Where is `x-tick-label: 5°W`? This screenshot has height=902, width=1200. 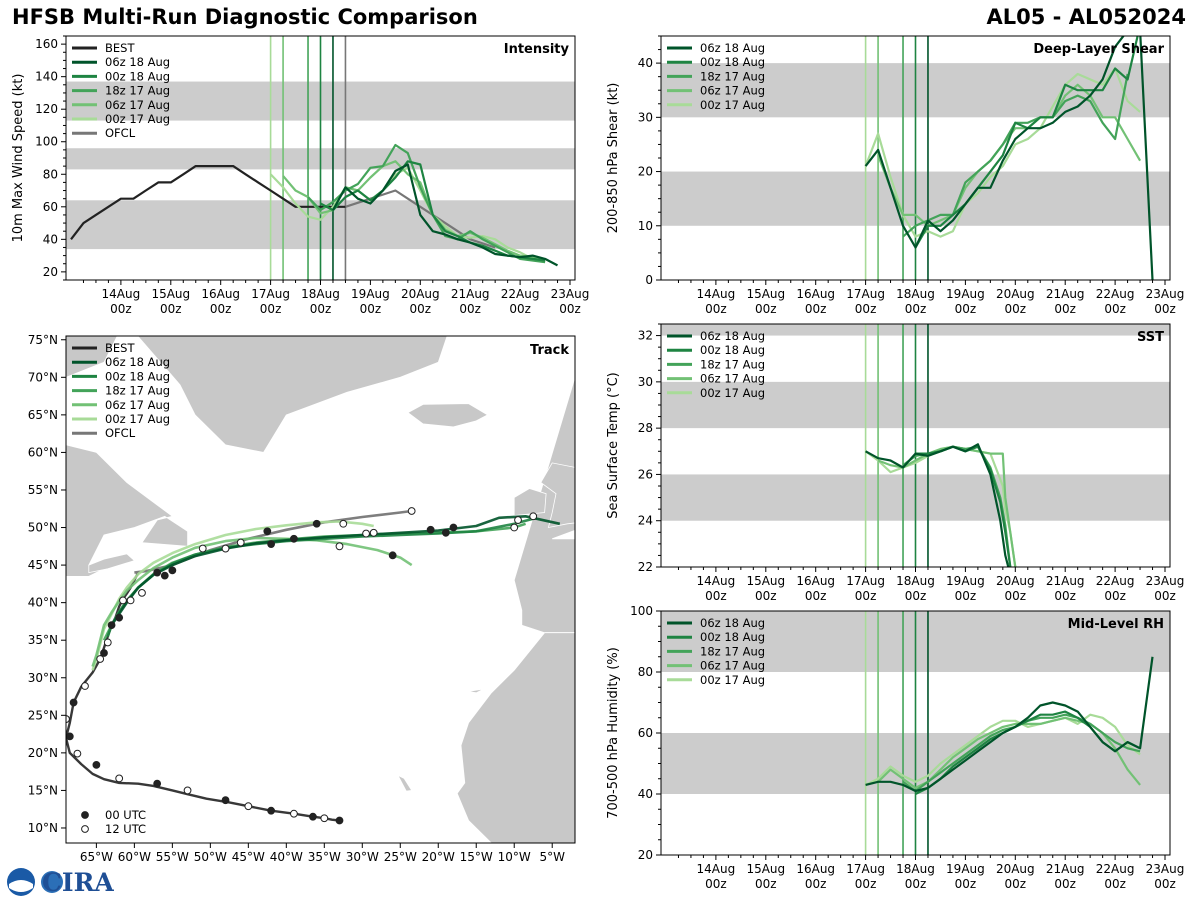
x-tick-label: 5°W is located at coordinates (552, 857).